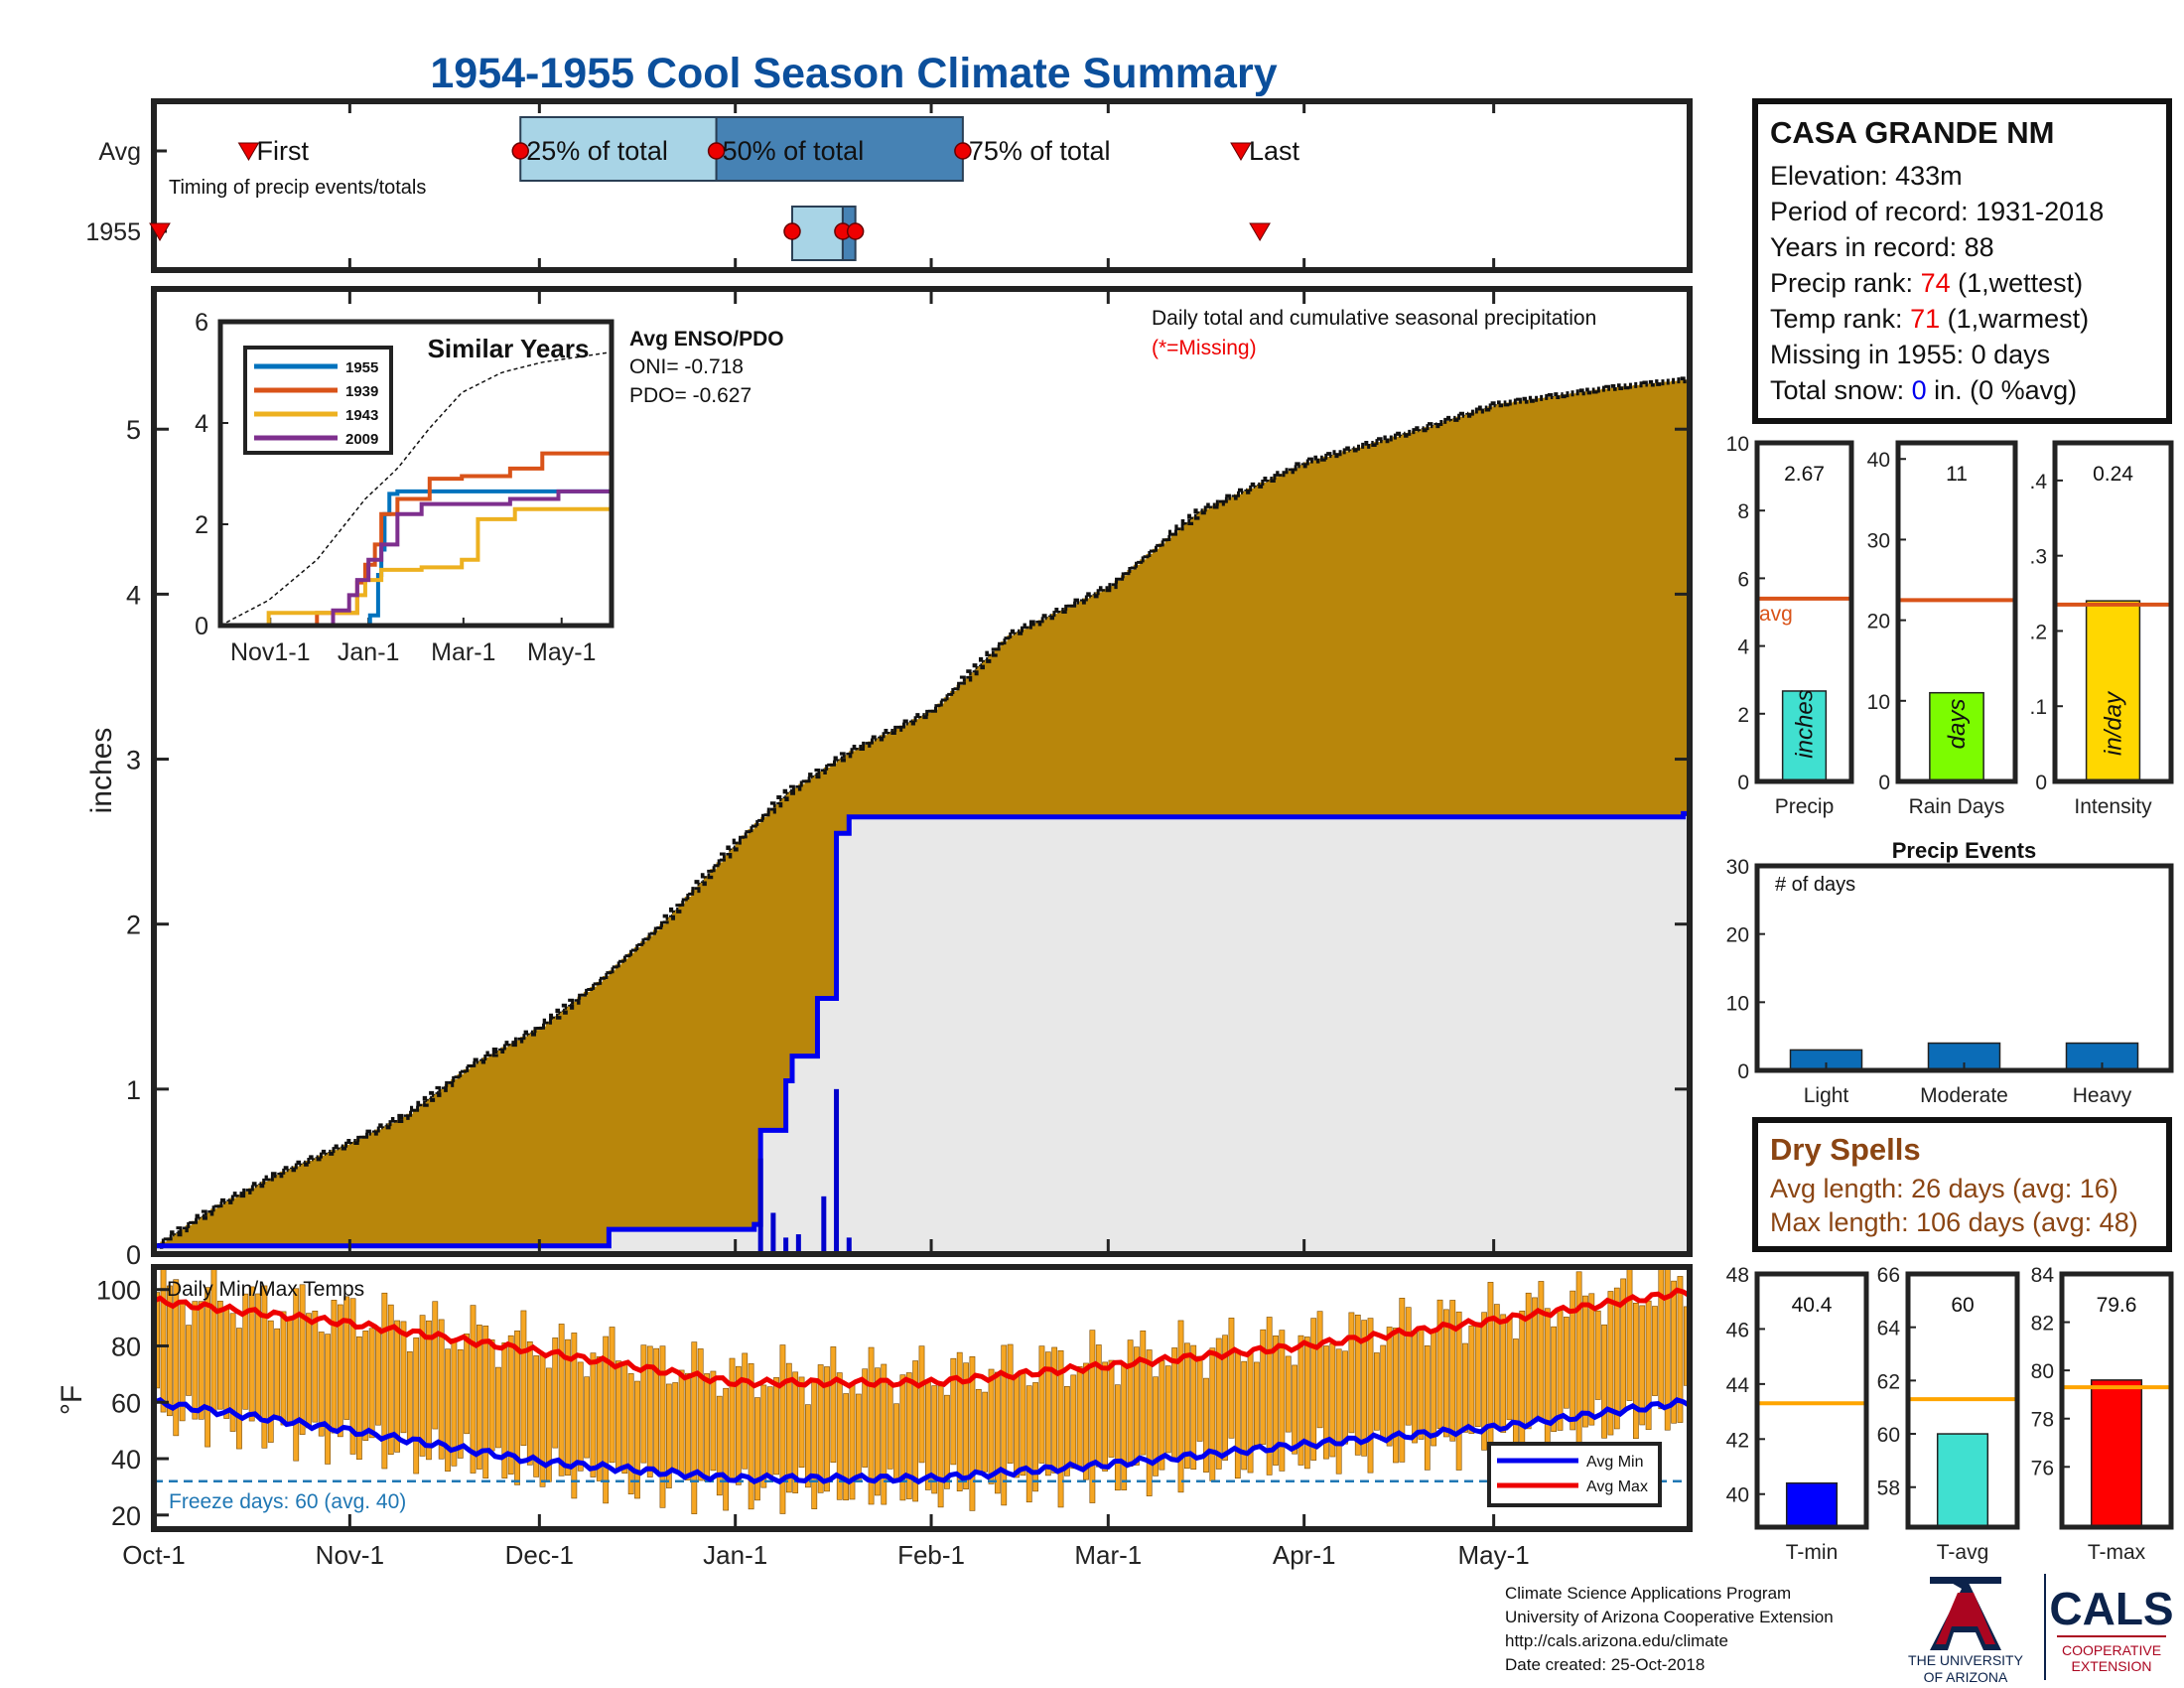  I want to click on timing-row-label-avg: Avg, so click(119, 152).